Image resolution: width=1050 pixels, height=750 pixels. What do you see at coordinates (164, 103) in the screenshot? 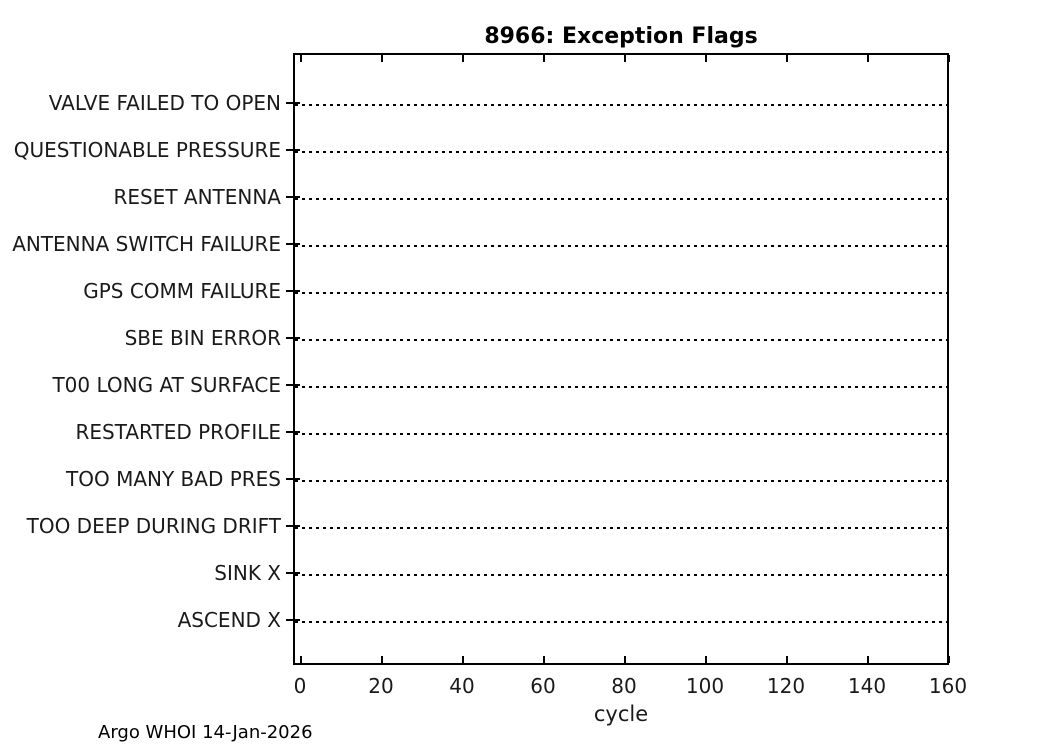
I see `y-category-label: VALVE FAILED TO OPEN` at bounding box center [164, 103].